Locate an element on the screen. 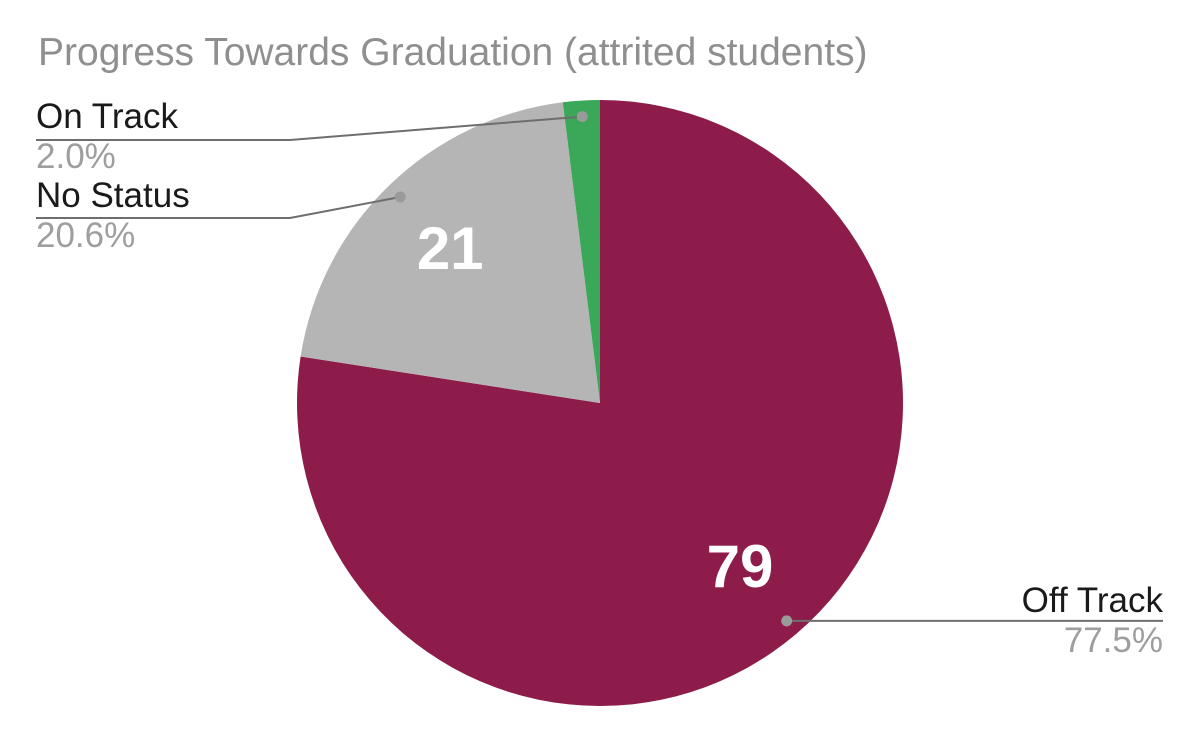 The width and height of the screenshot is (1200, 742). callout-off-track: Off Track 77.5% is located at coordinates (1092, 621).